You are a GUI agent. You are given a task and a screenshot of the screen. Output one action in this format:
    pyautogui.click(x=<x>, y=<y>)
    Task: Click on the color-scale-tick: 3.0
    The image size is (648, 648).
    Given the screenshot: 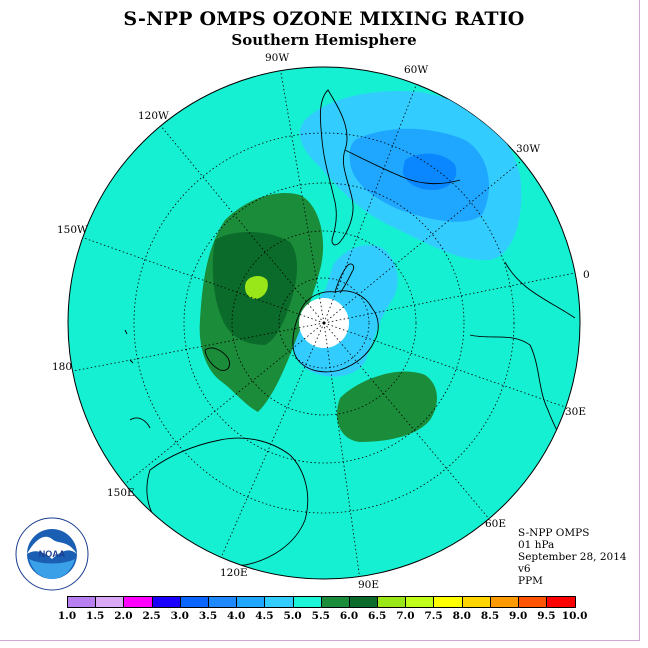 What is the action you would take?
    pyautogui.click(x=179, y=616)
    